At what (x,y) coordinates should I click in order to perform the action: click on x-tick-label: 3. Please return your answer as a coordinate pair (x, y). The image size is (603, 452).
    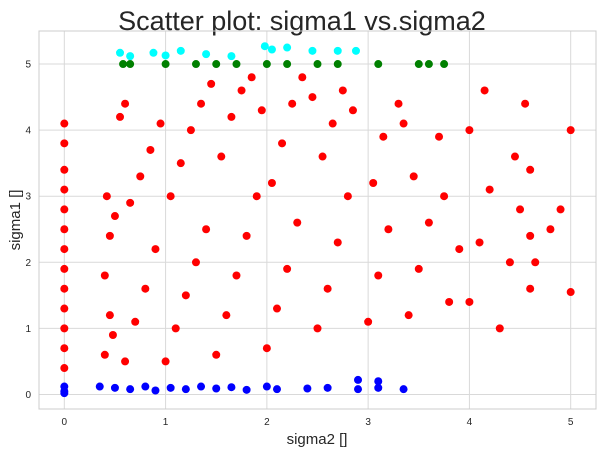
    Looking at the image, I should click on (368, 422).